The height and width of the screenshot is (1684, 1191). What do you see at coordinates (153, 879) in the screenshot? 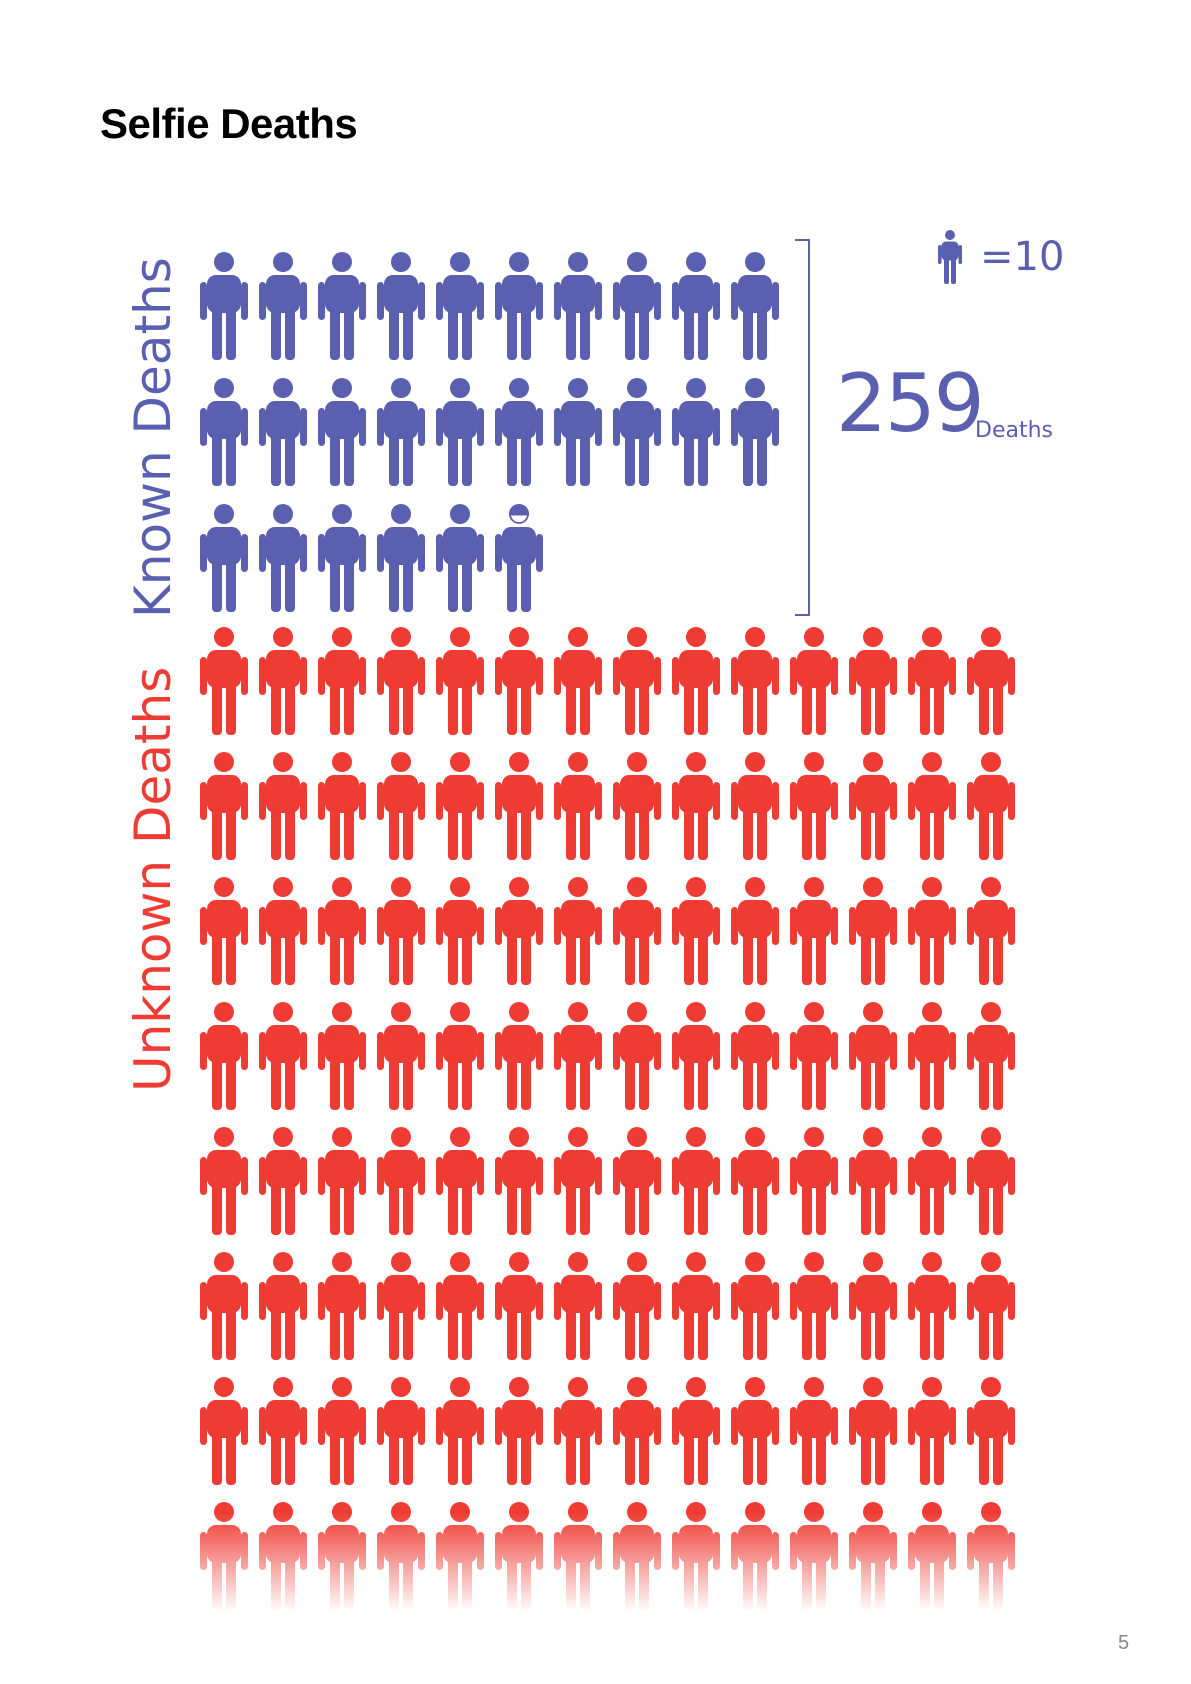
I see `unknown-deaths-label: Unknown Deaths` at bounding box center [153, 879].